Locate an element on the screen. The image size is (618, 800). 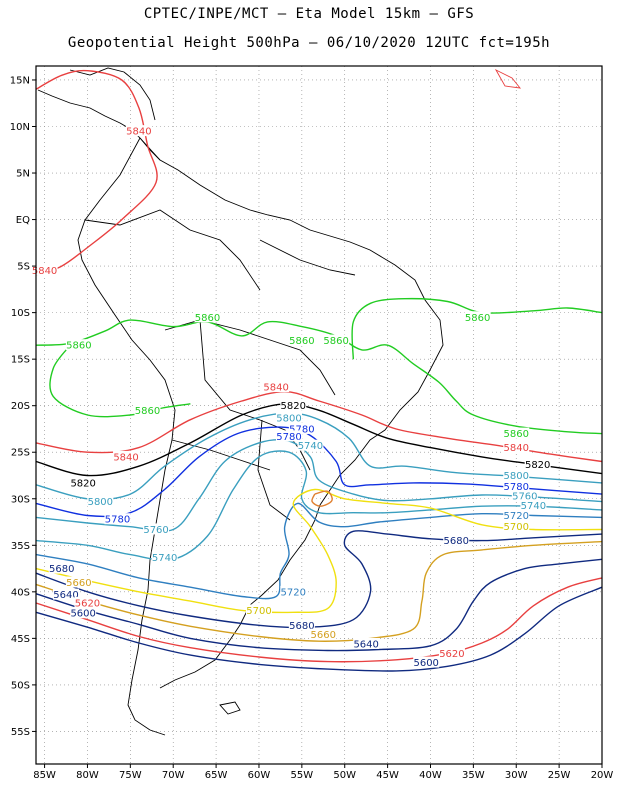
y-tick-label: 35S is located at coordinates (20, 546).